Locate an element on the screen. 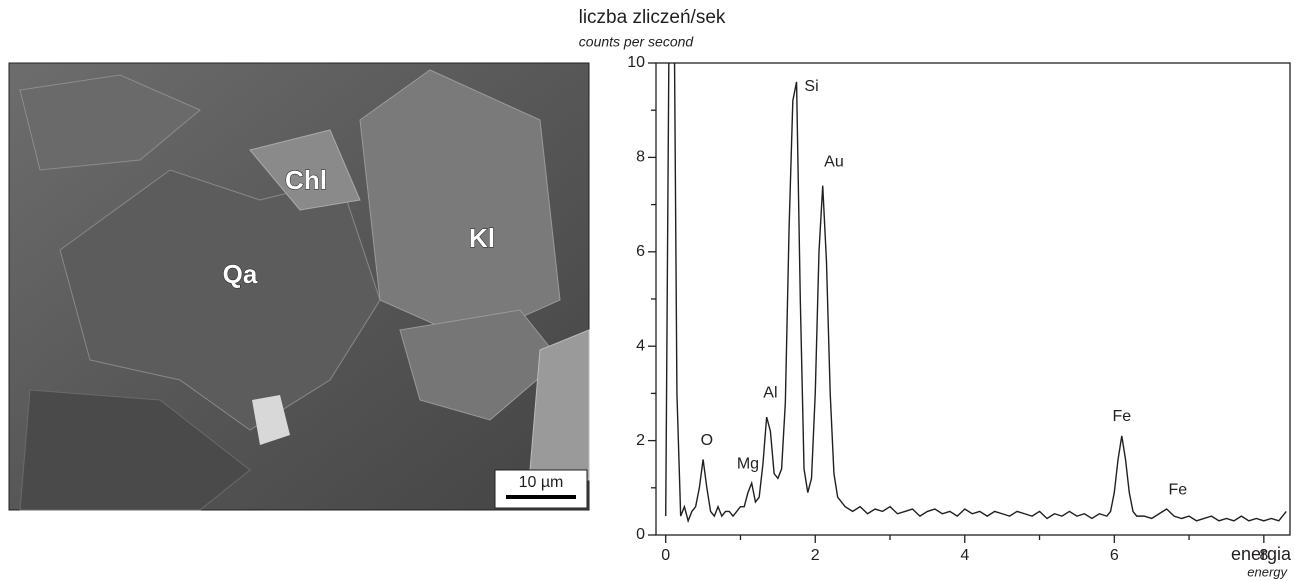  peak-label: O is located at coordinates (707, 440).